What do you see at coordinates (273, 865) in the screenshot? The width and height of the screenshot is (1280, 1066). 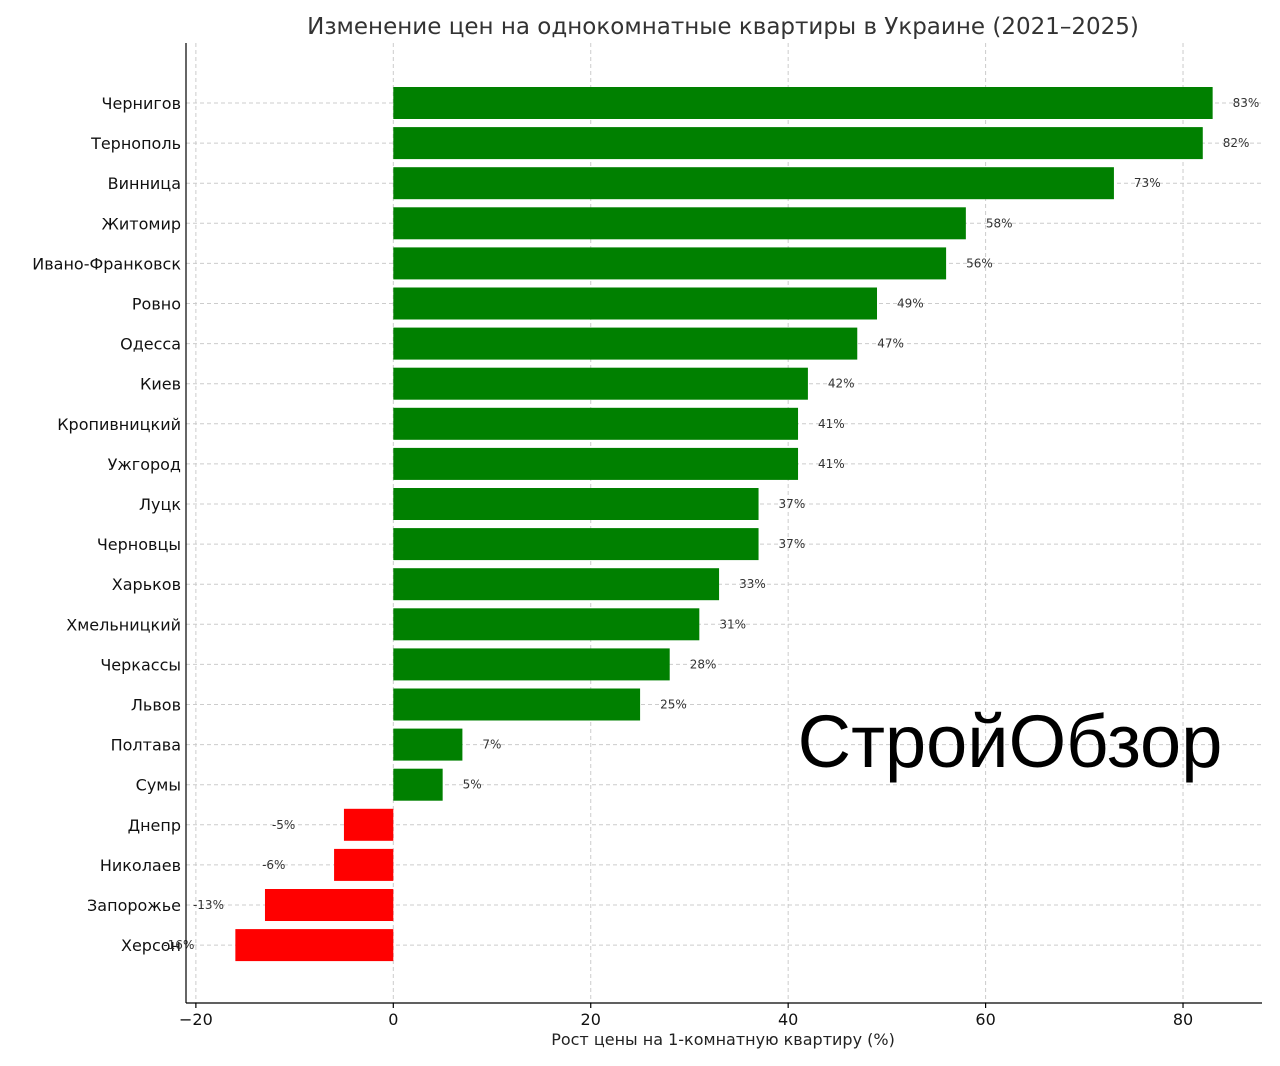 I see `value-label-19: -6%` at bounding box center [273, 865].